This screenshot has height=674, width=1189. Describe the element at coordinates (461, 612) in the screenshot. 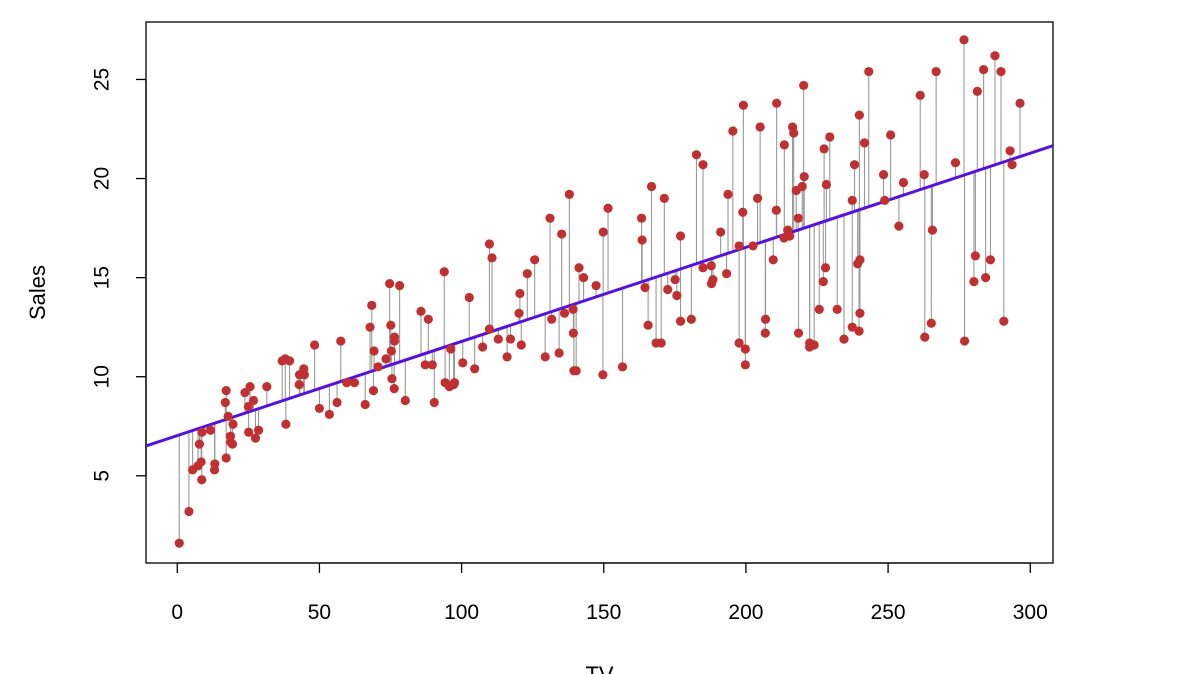

I see `x-tick-label: 100` at that location.